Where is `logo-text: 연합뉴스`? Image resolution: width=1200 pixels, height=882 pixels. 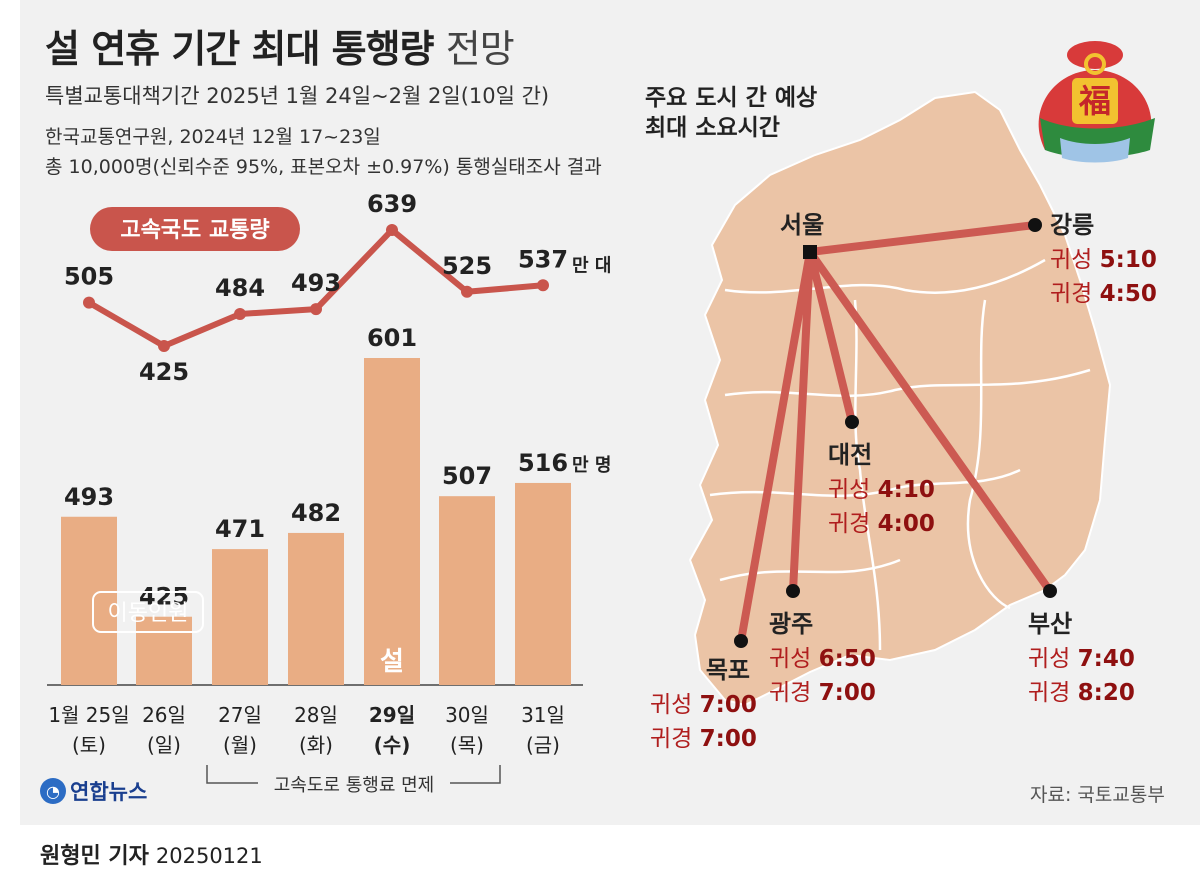
logo-text: 연합뉴스 is located at coordinates (109, 792).